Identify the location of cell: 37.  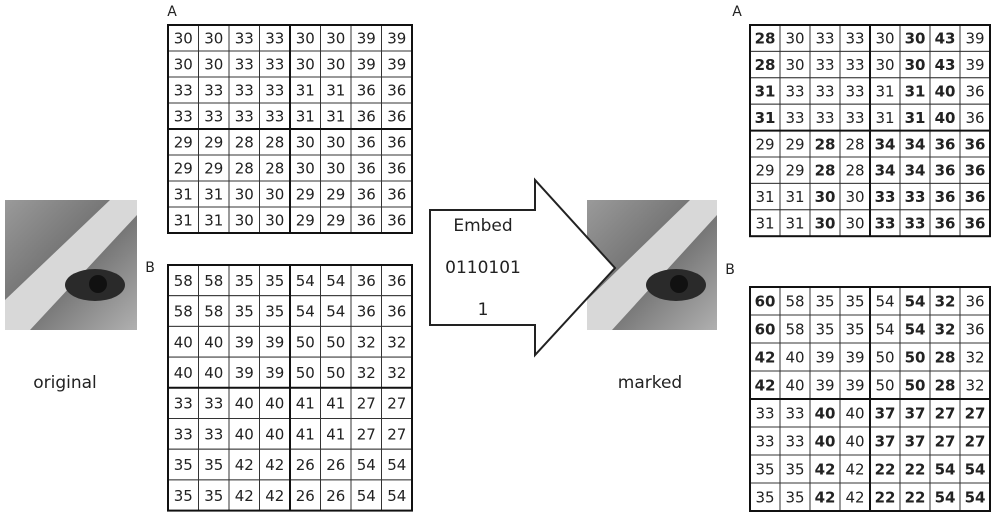
(915, 442).